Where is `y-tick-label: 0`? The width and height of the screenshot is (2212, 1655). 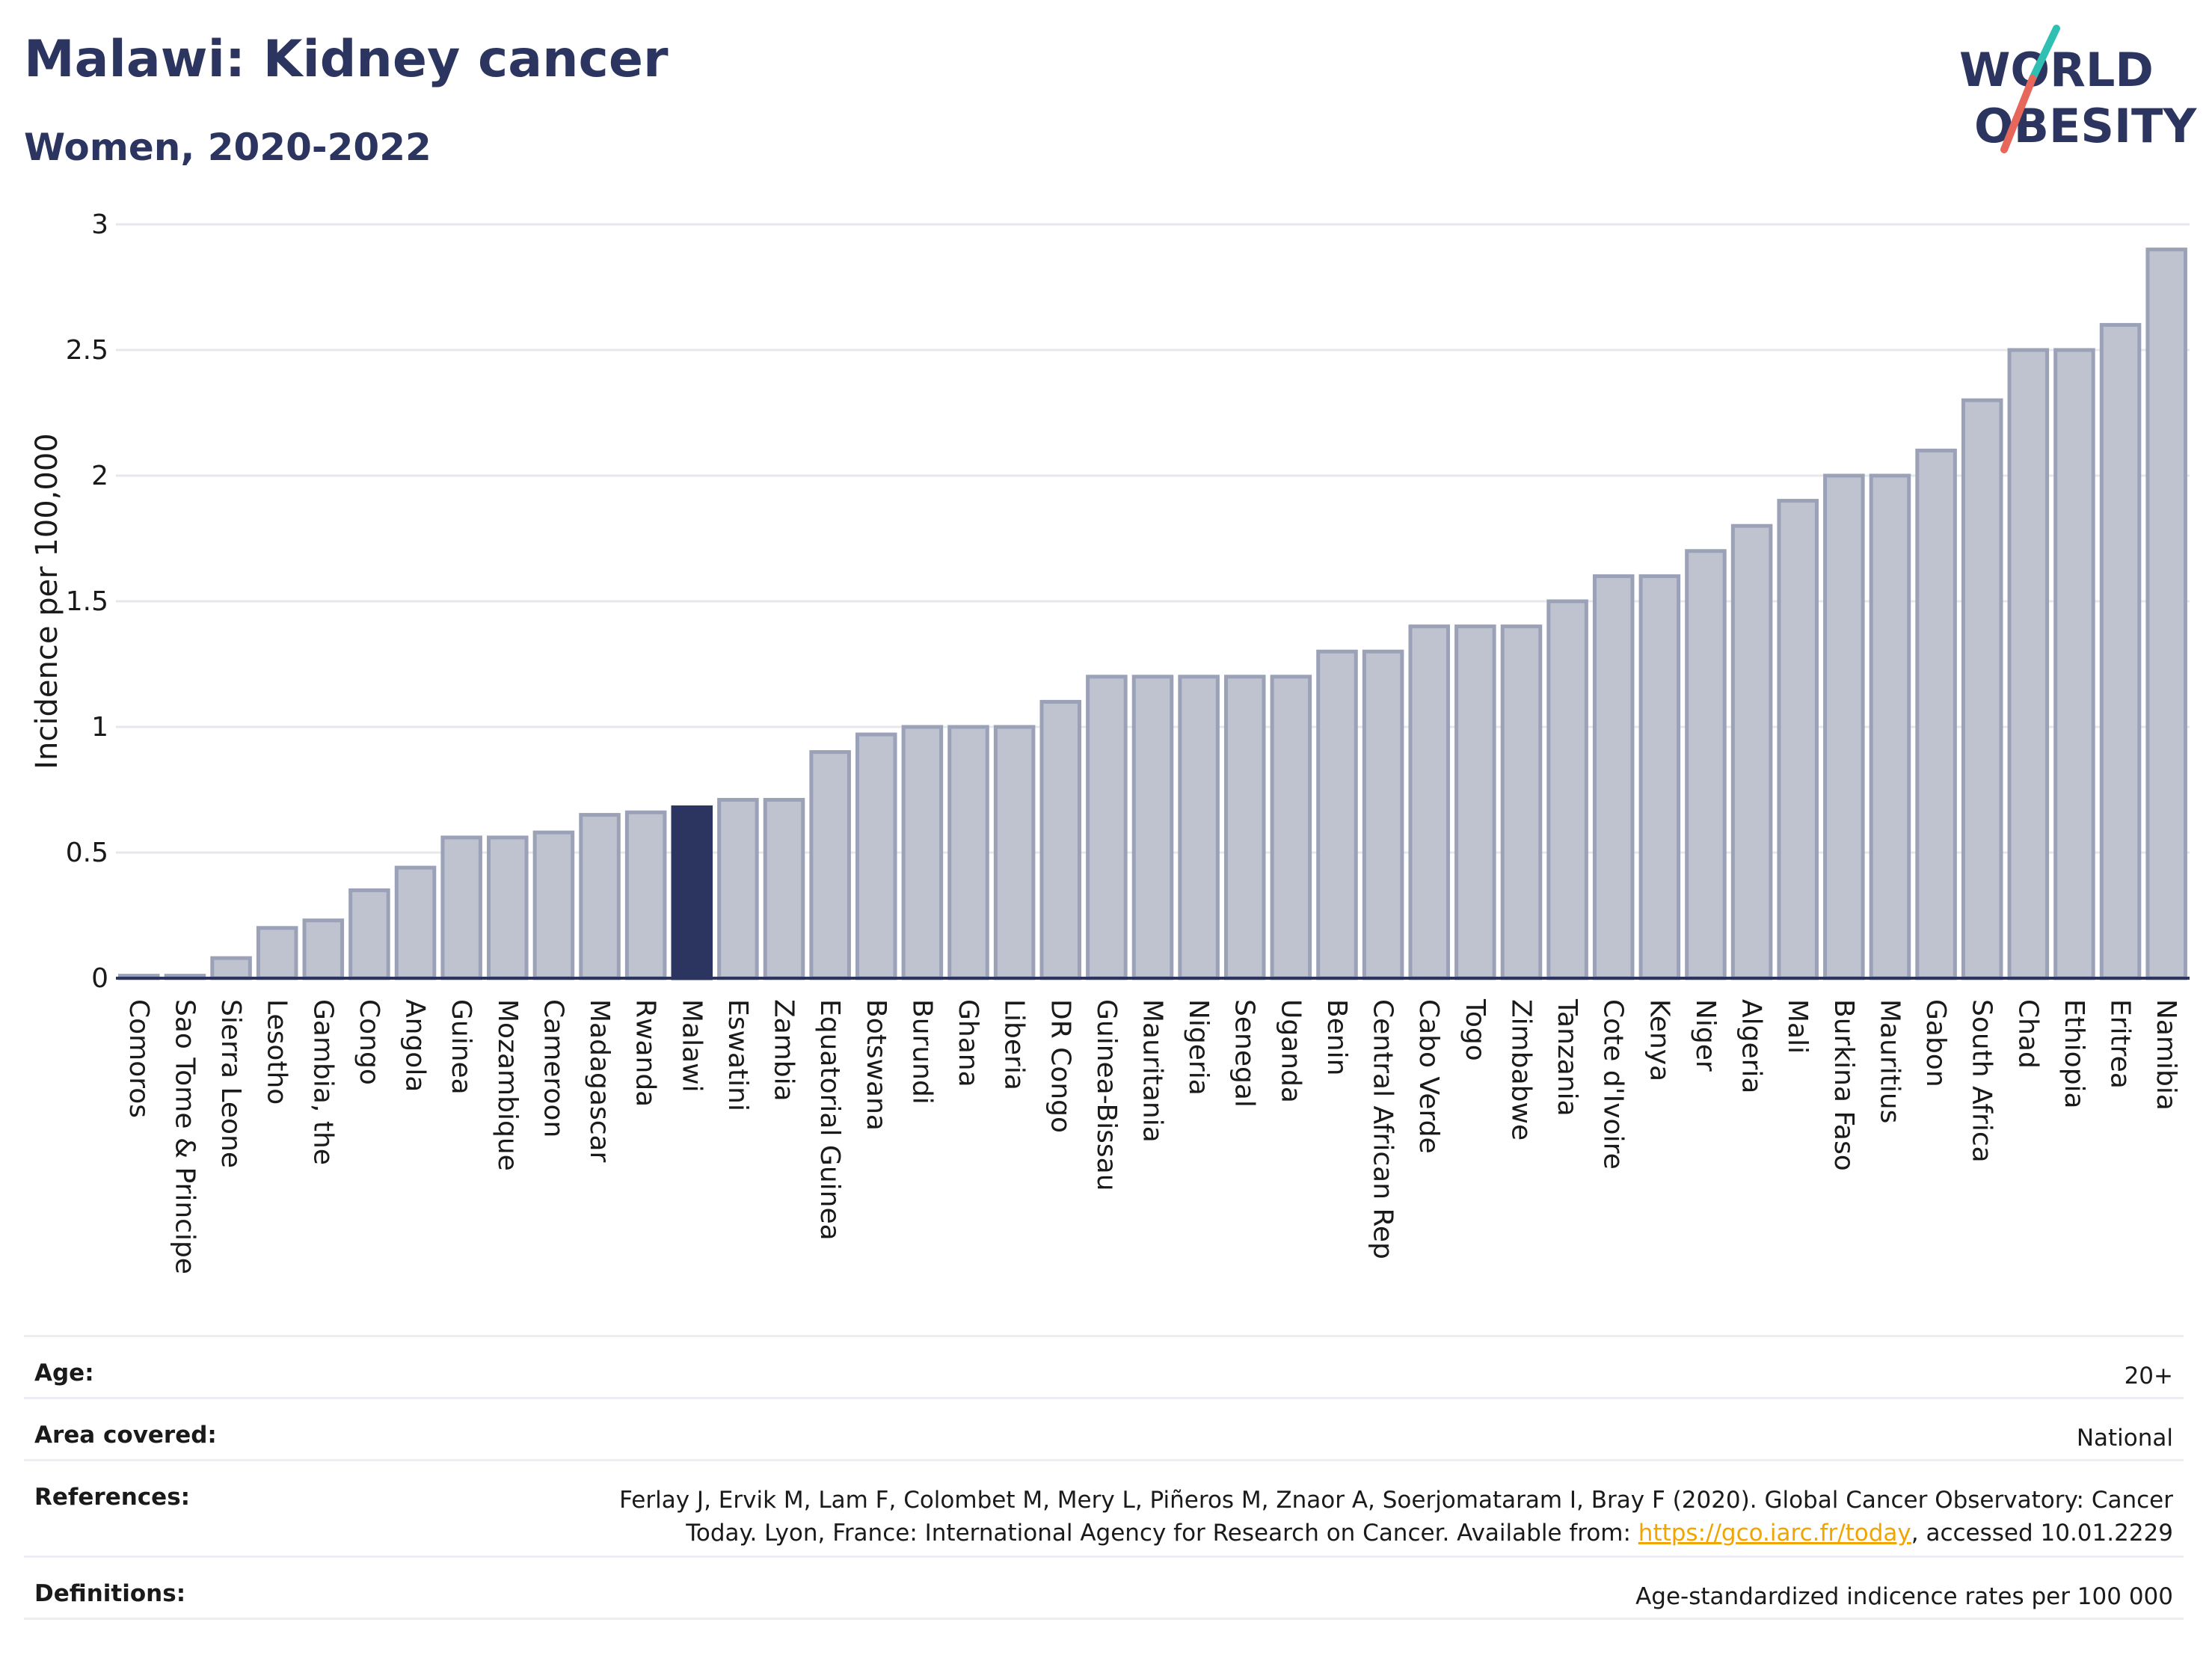
y-tick-label: 0 is located at coordinates (99, 978).